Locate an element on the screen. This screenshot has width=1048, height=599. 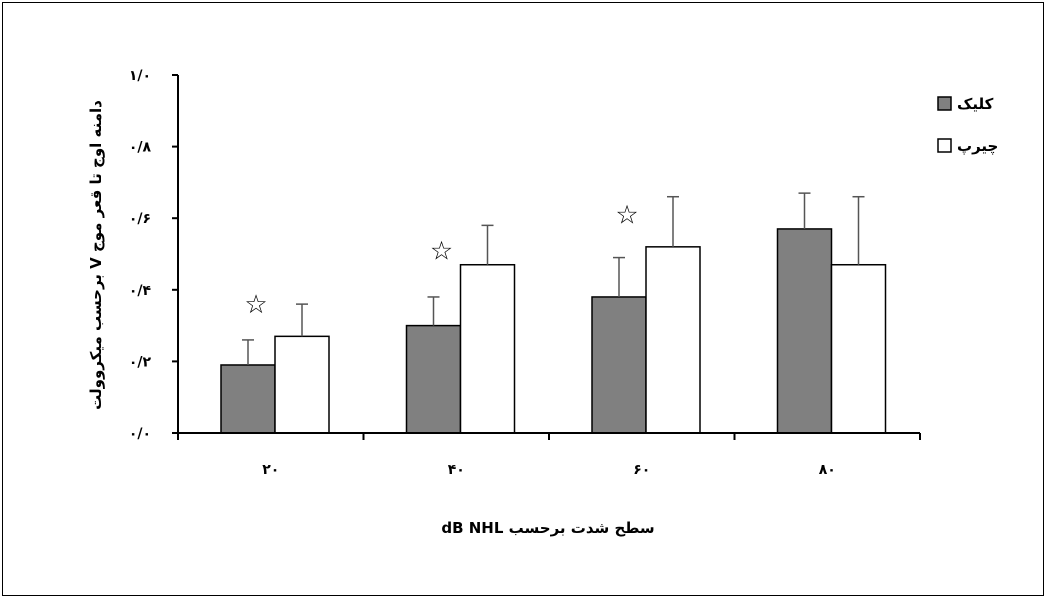
x-tick-label: ۸۰ is located at coordinates (827, 470).